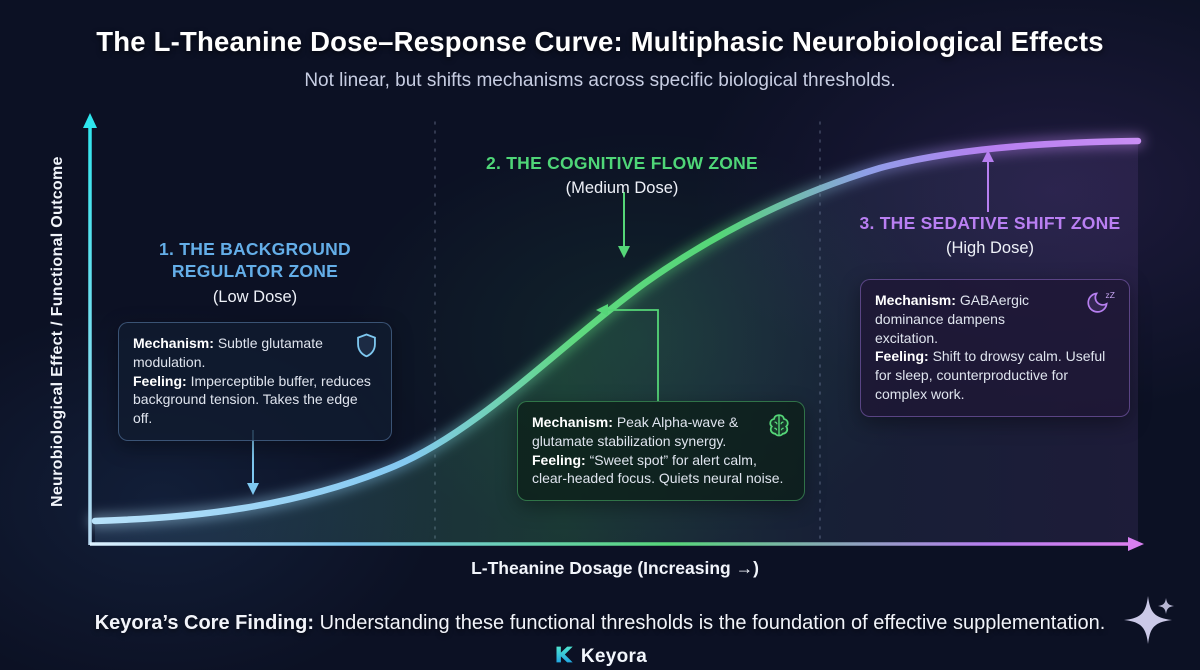  What do you see at coordinates (90, 120) in the screenshot?
I see `y-axis-arrow-icon` at bounding box center [90, 120].